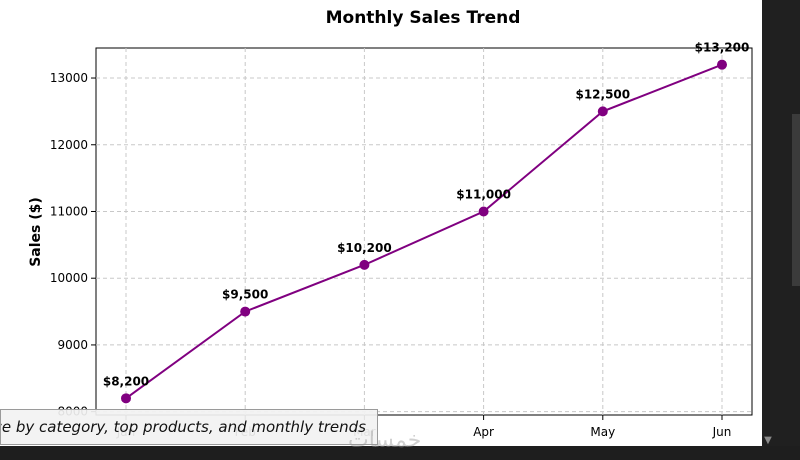 This screenshot has height=460, width=800. What do you see at coordinates (722, 48) in the screenshot?
I see `data-point-label: $13,200` at bounding box center [722, 48].